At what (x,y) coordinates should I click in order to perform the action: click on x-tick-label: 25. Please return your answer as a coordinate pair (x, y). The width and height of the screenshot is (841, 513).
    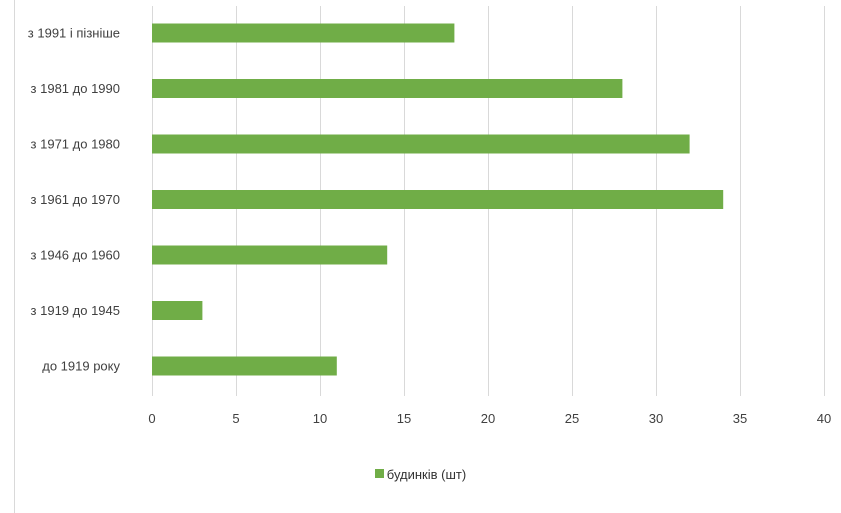
    Looking at the image, I should click on (572, 418).